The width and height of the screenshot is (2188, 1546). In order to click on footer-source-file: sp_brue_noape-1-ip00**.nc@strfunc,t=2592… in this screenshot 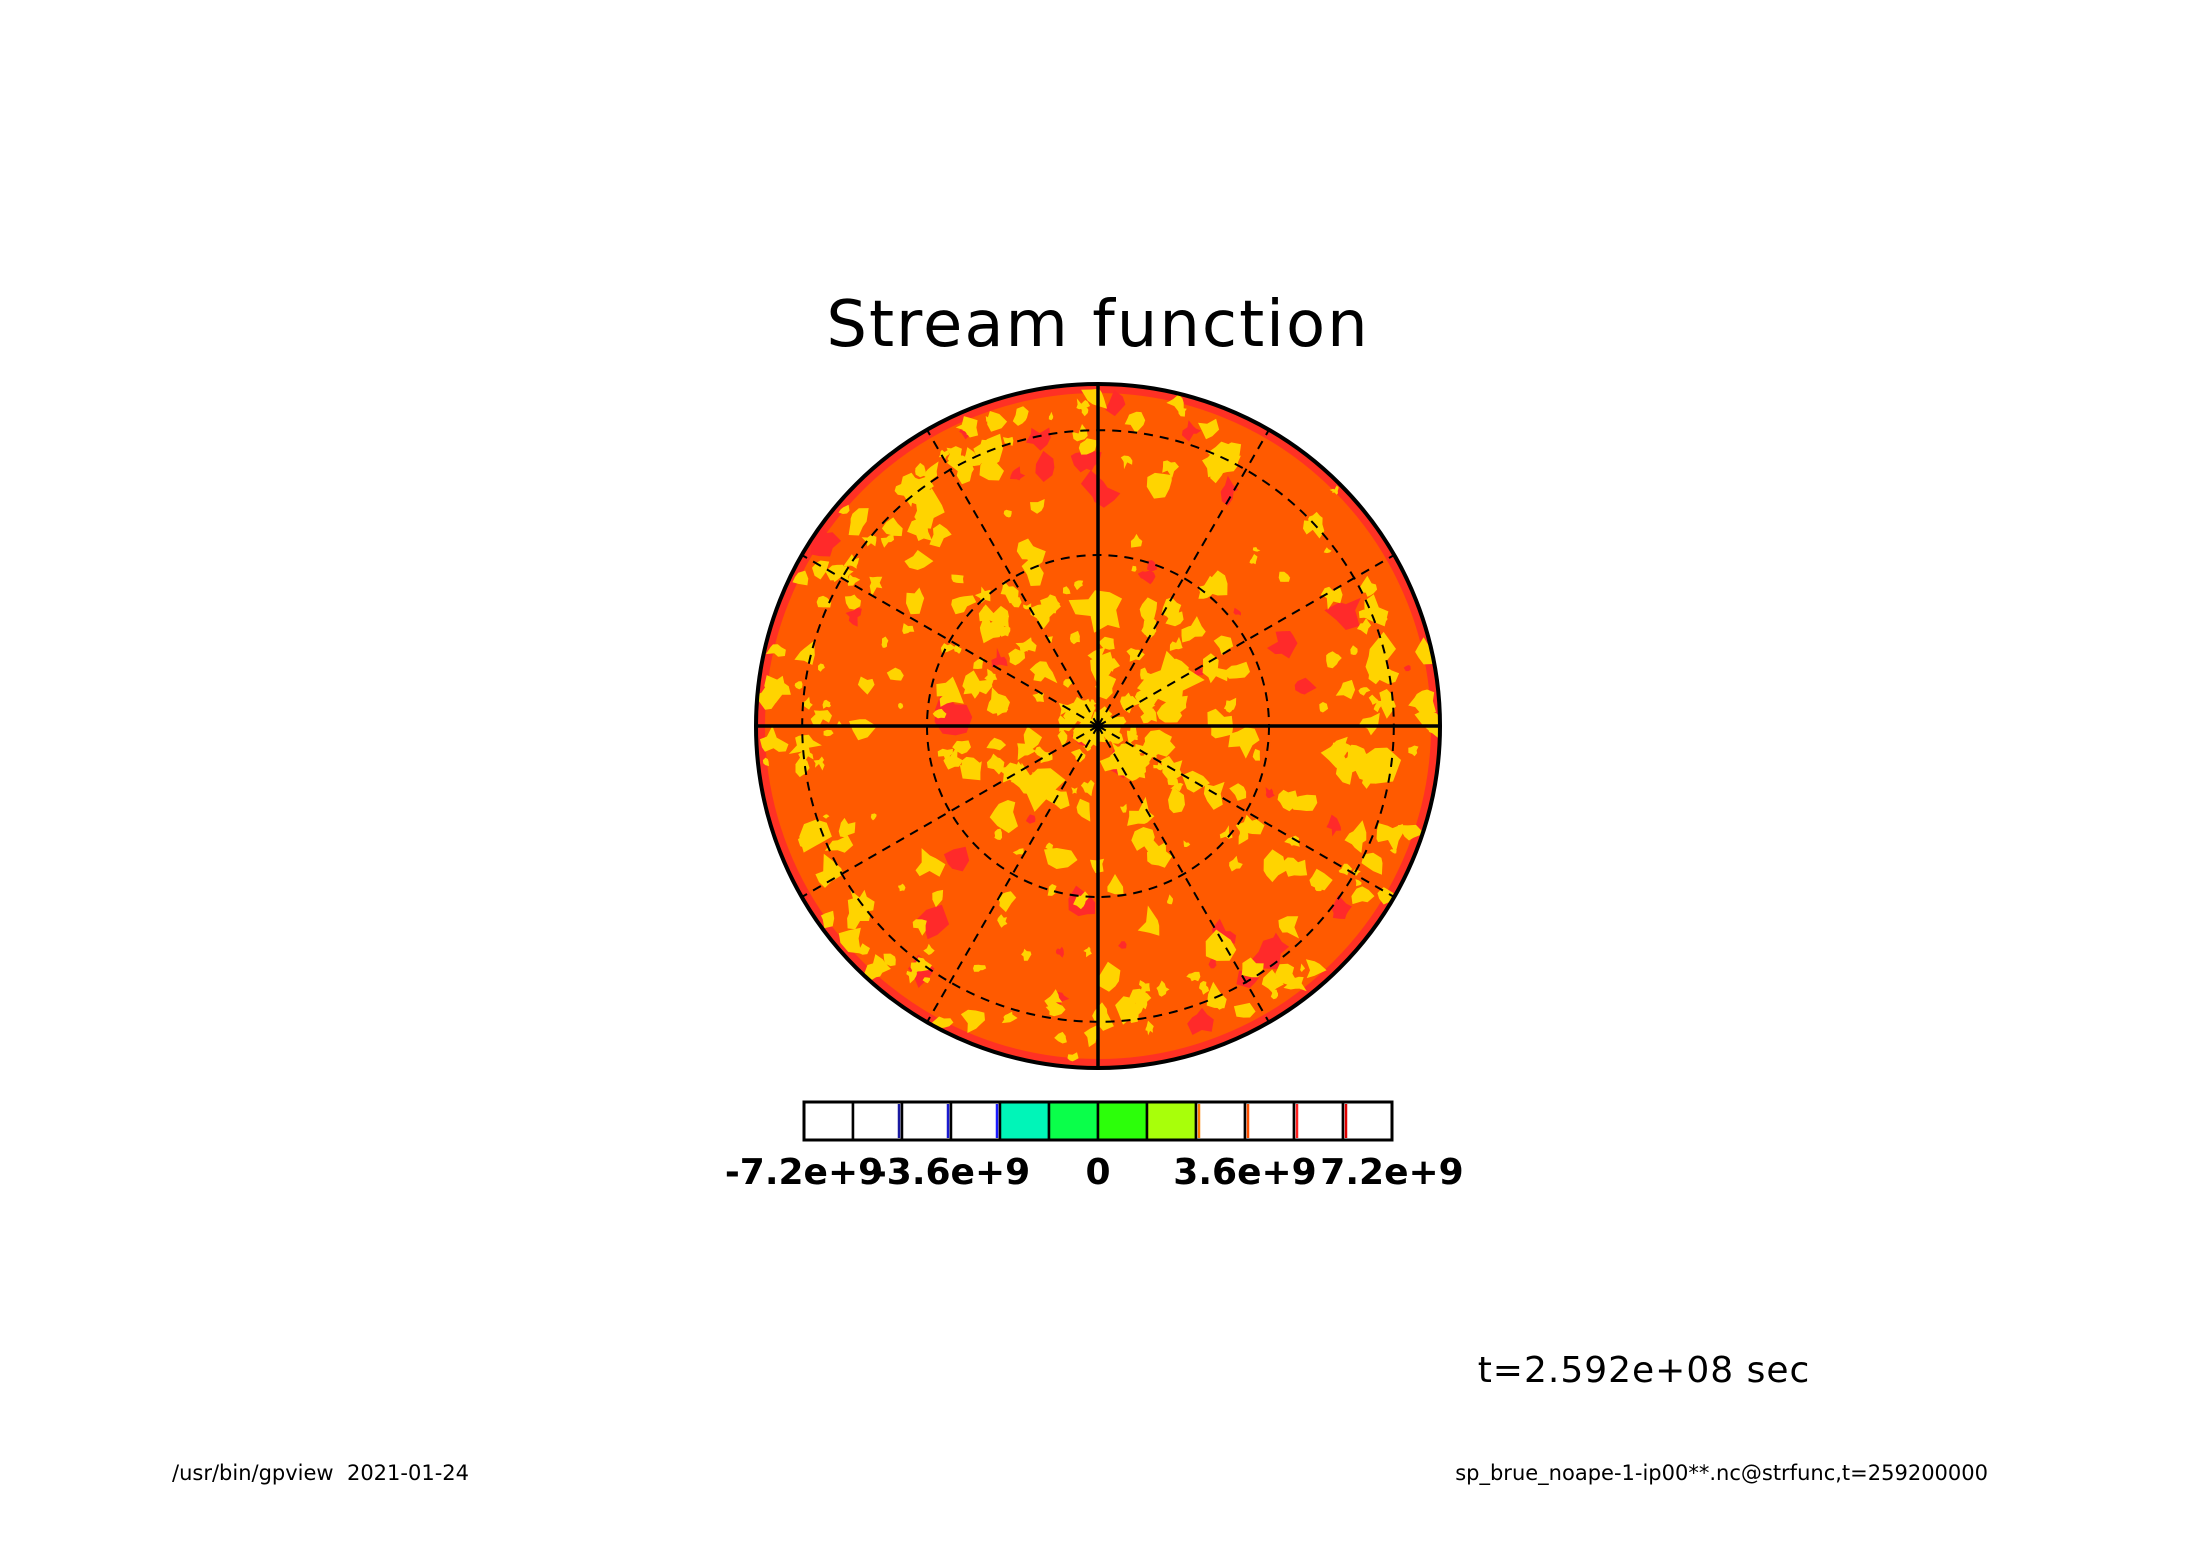, I will do `click(1721, 1473)`.